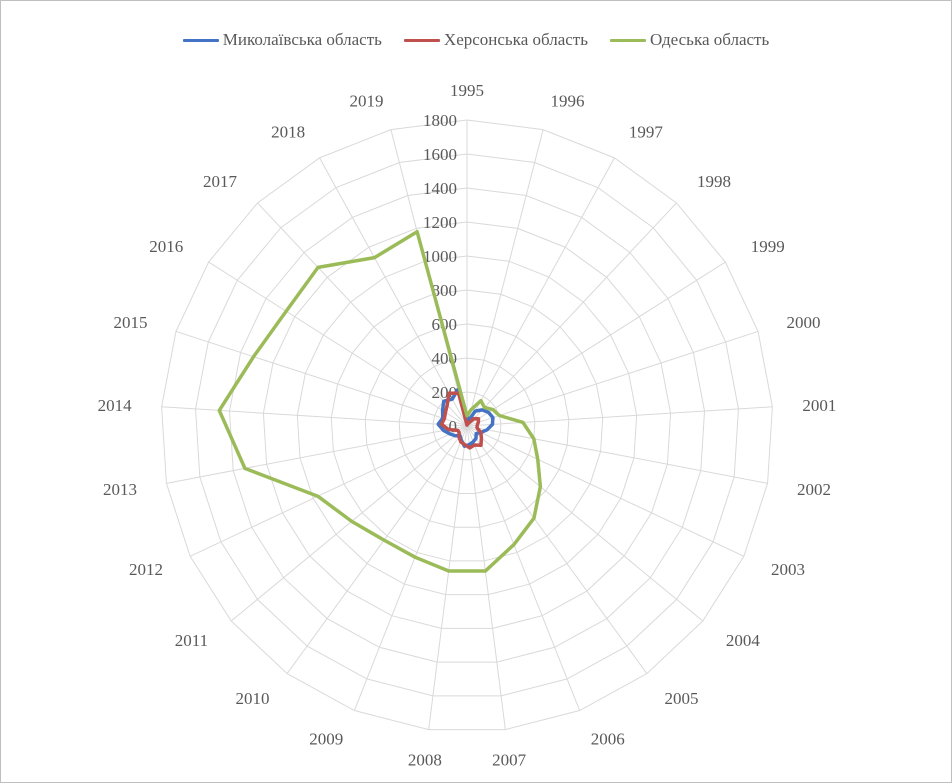  What do you see at coordinates (288, 132) in the screenshot?
I see `category-label-2018: 2018` at bounding box center [288, 132].